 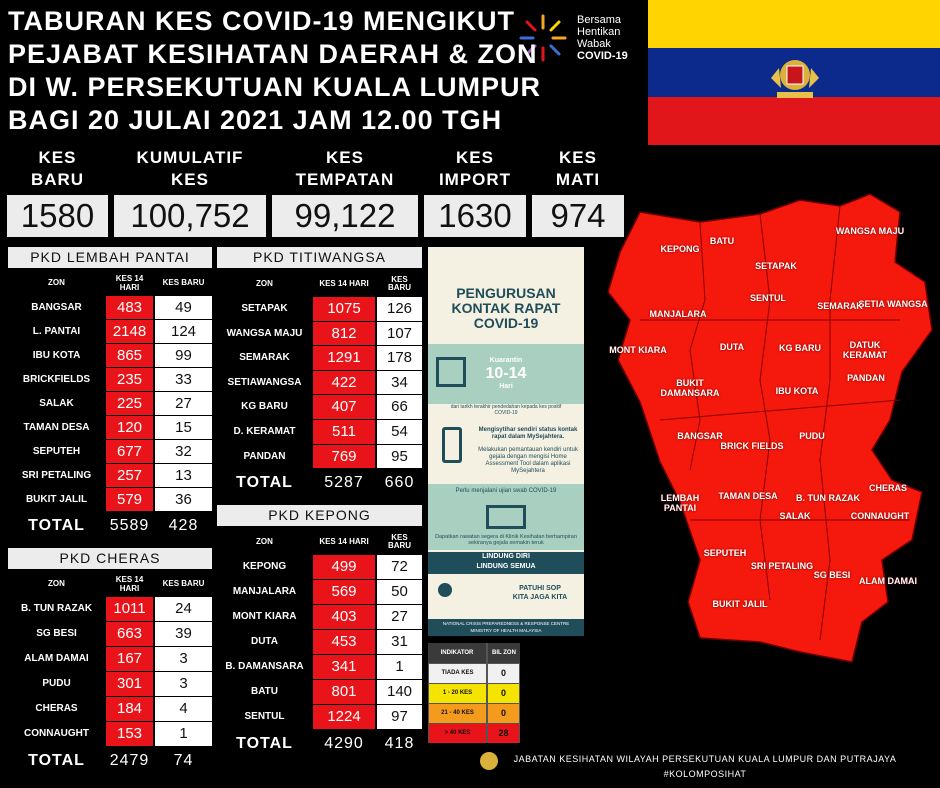 I want to click on new-cases: 13, so click(x=183, y=475).